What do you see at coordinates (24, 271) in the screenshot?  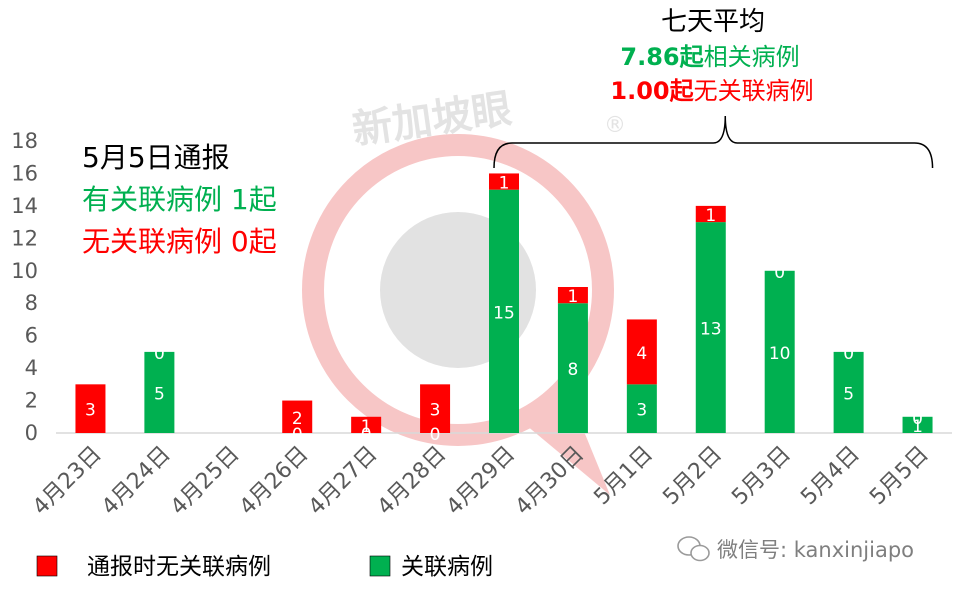 I see `y-tick-label: 10` at bounding box center [24, 271].